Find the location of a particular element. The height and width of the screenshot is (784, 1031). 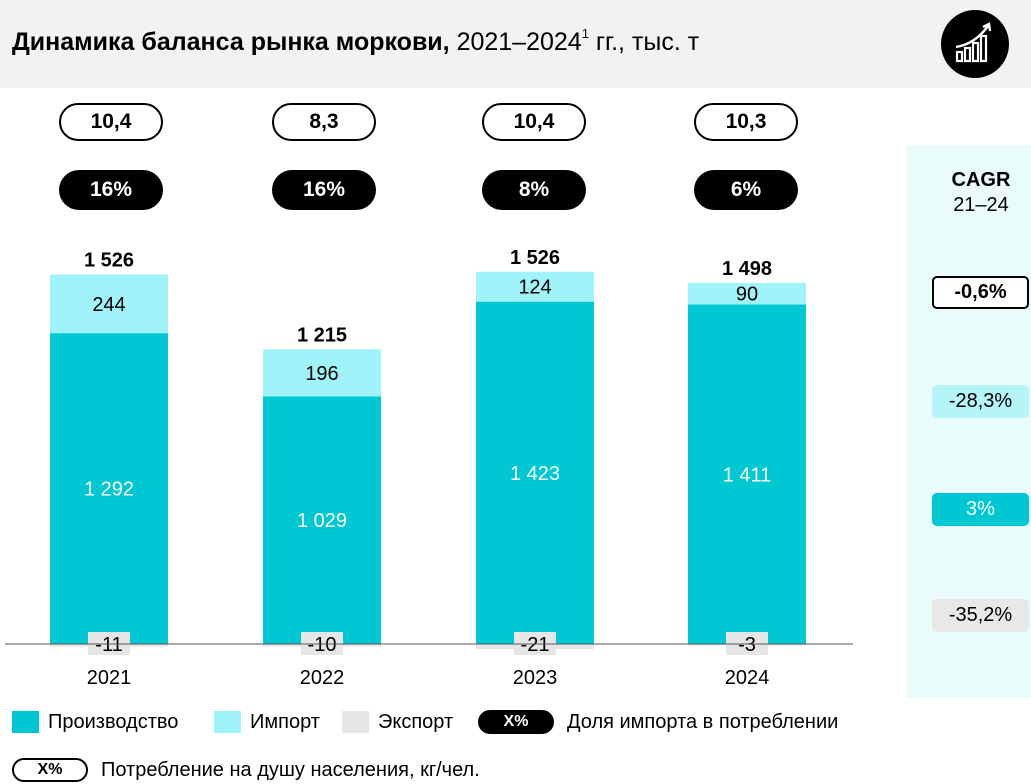

bar-production-2021 is located at coordinates (109, 488).